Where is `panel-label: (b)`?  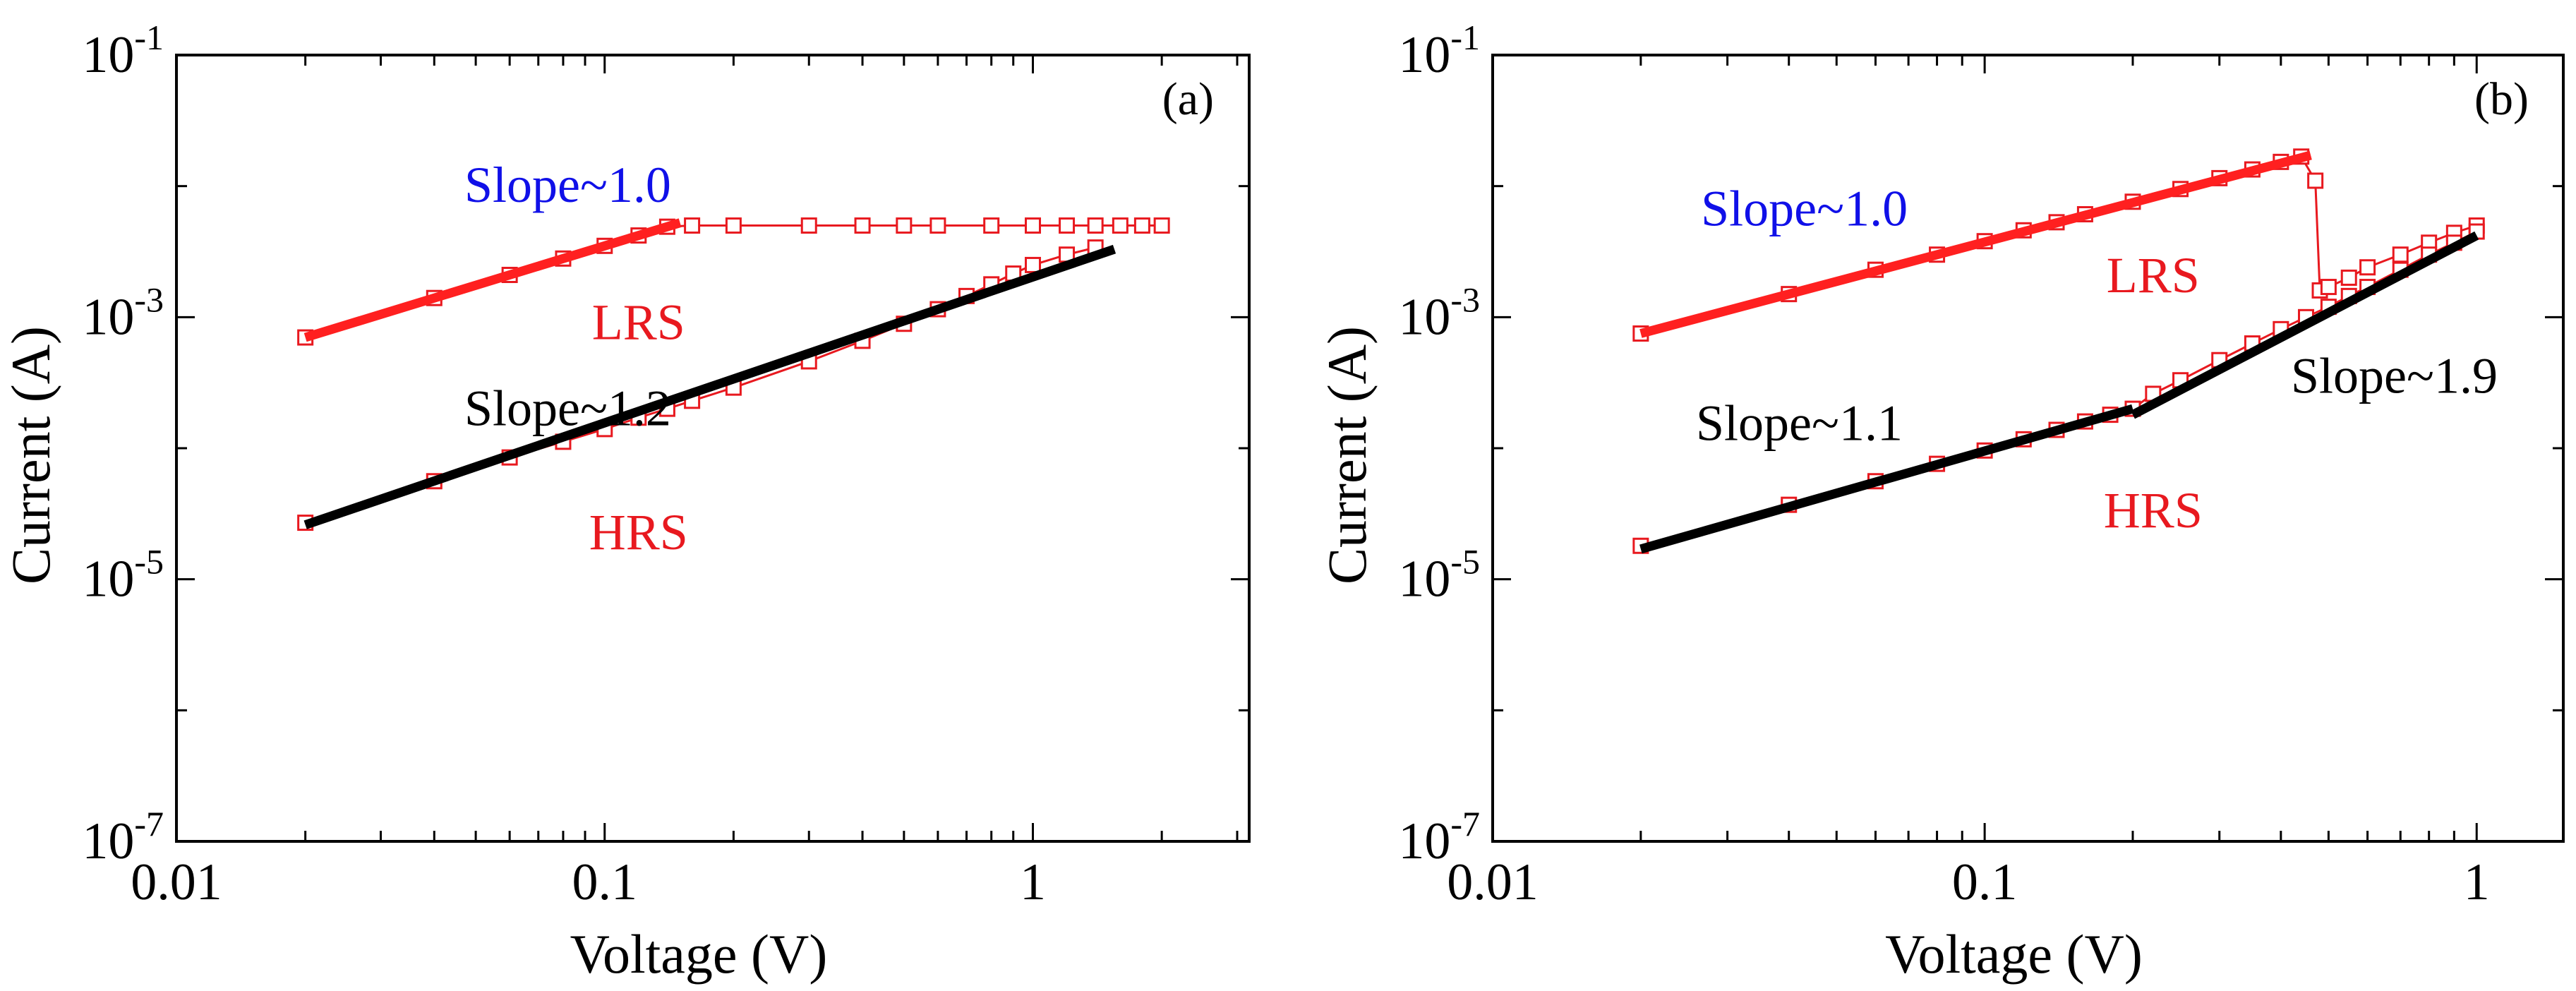
panel-label: (b) is located at coordinates (2501, 99).